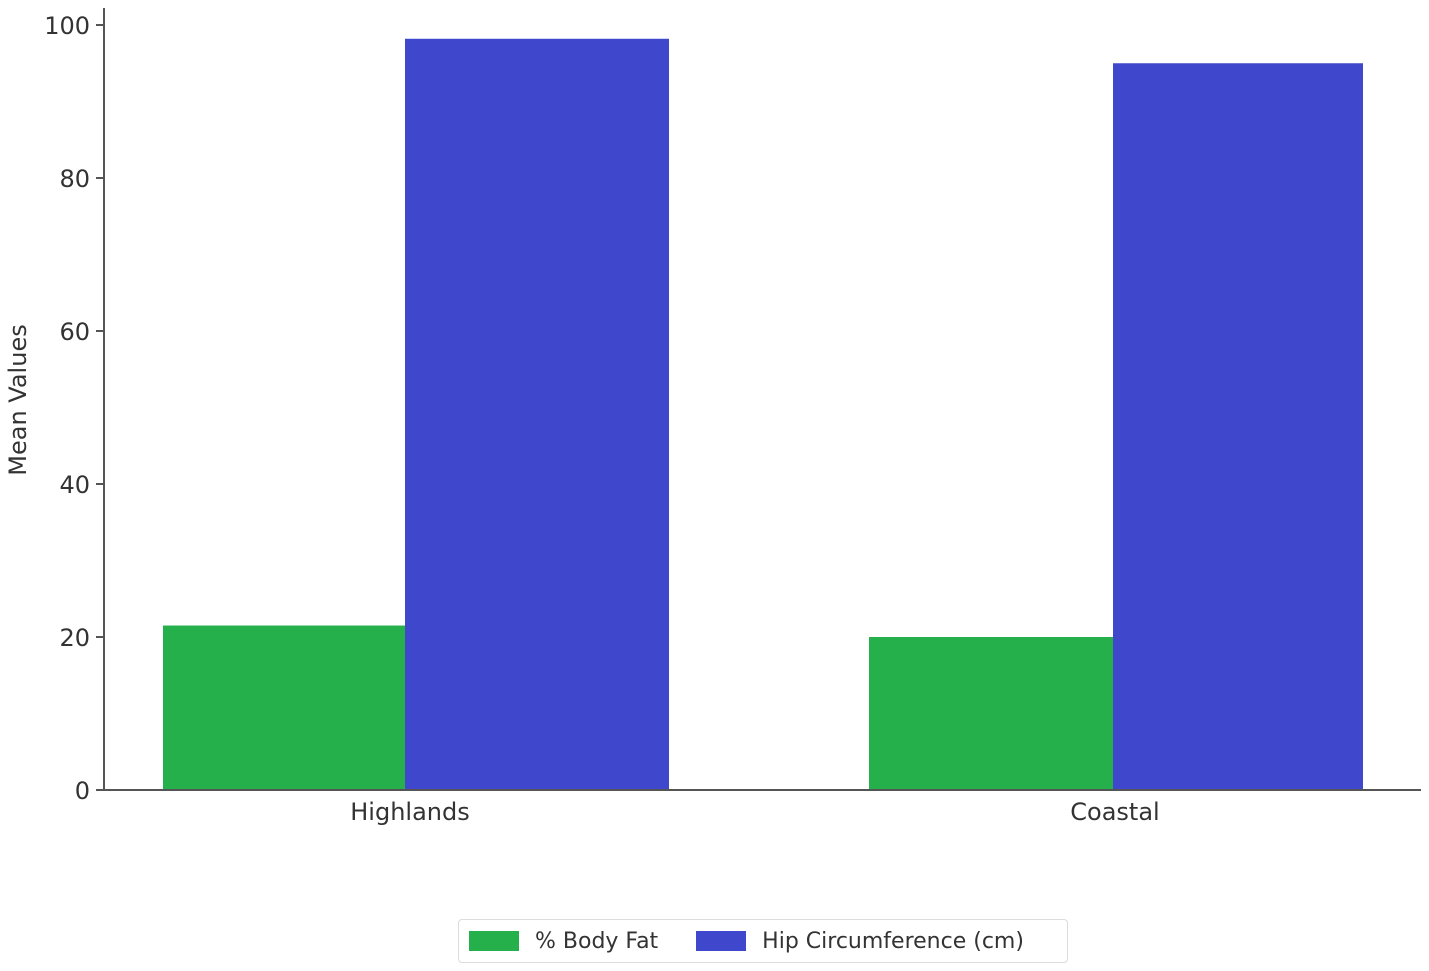  Describe the element at coordinates (537, 414) in the screenshot. I see `bar-highlands-hip-circumference` at that location.